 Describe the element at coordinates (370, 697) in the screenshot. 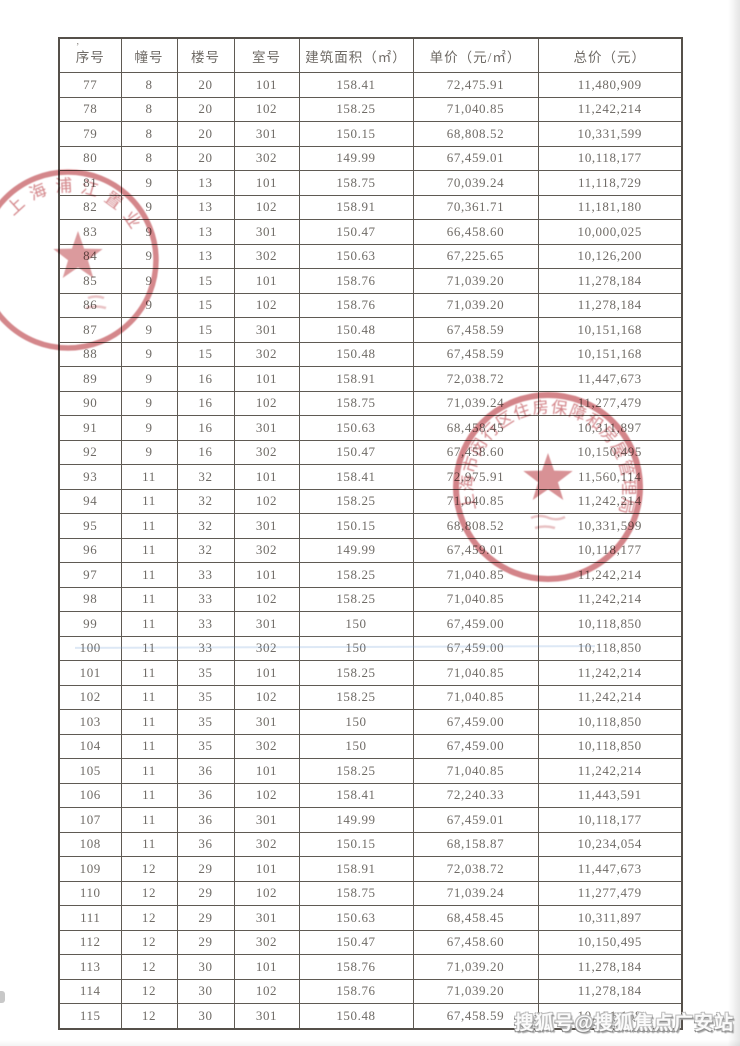

I see `table-row: 102 11 35 102 158.25 71,040.85 11,242,214` at that location.